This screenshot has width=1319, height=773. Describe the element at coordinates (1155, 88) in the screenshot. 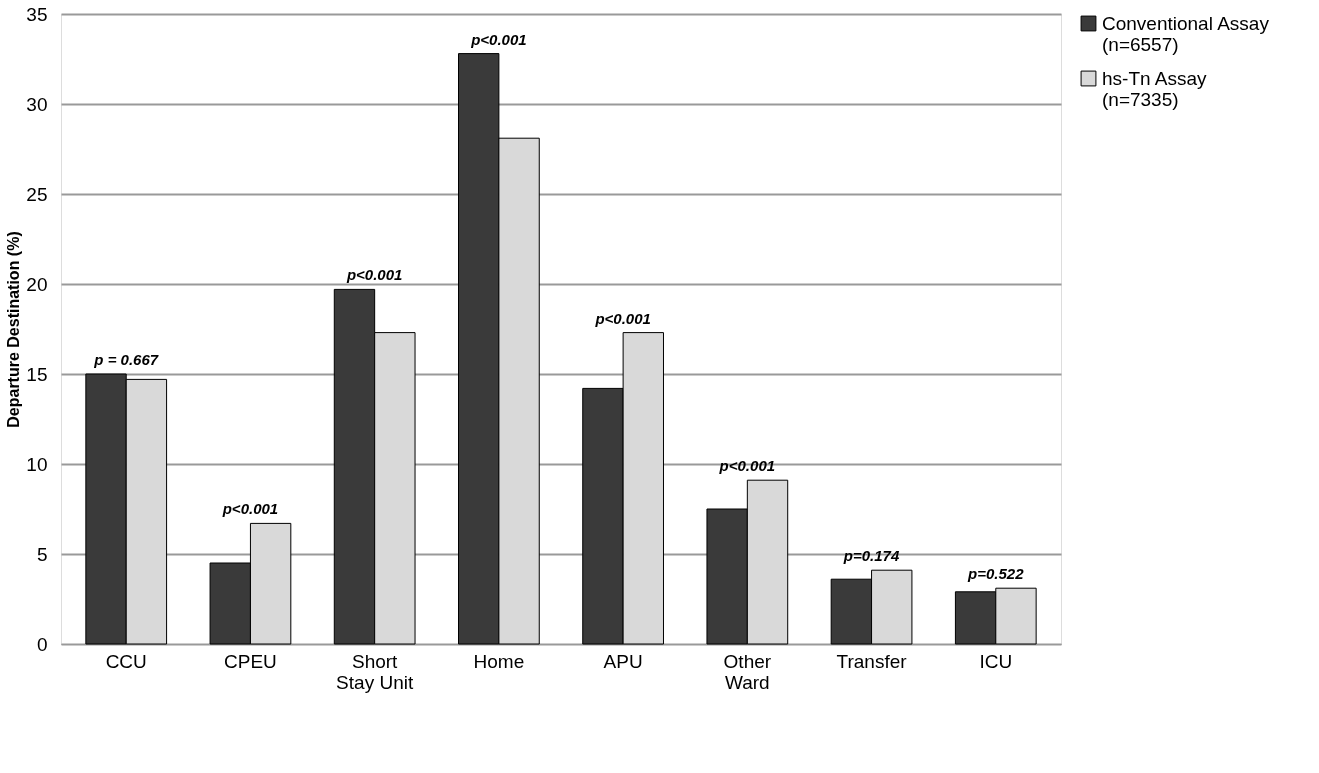

I see `legend-label: hs-Tn Assay (n=7335)` at that location.